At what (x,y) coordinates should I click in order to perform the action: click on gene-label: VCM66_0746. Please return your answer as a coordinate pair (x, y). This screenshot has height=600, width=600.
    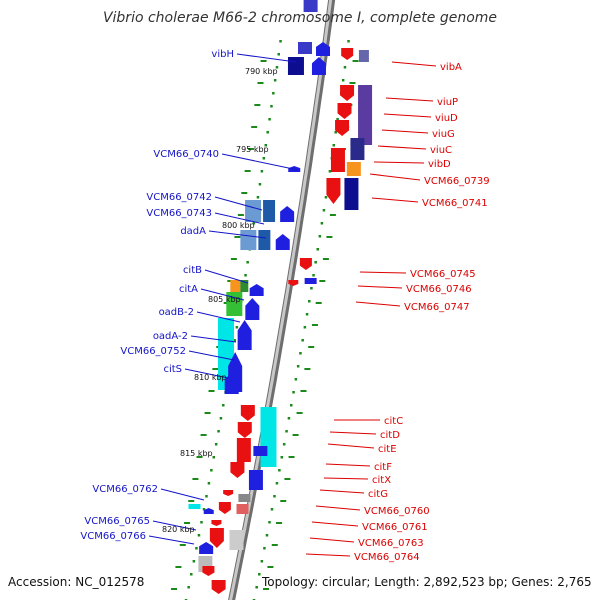
    Looking at the image, I should click on (439, 289).